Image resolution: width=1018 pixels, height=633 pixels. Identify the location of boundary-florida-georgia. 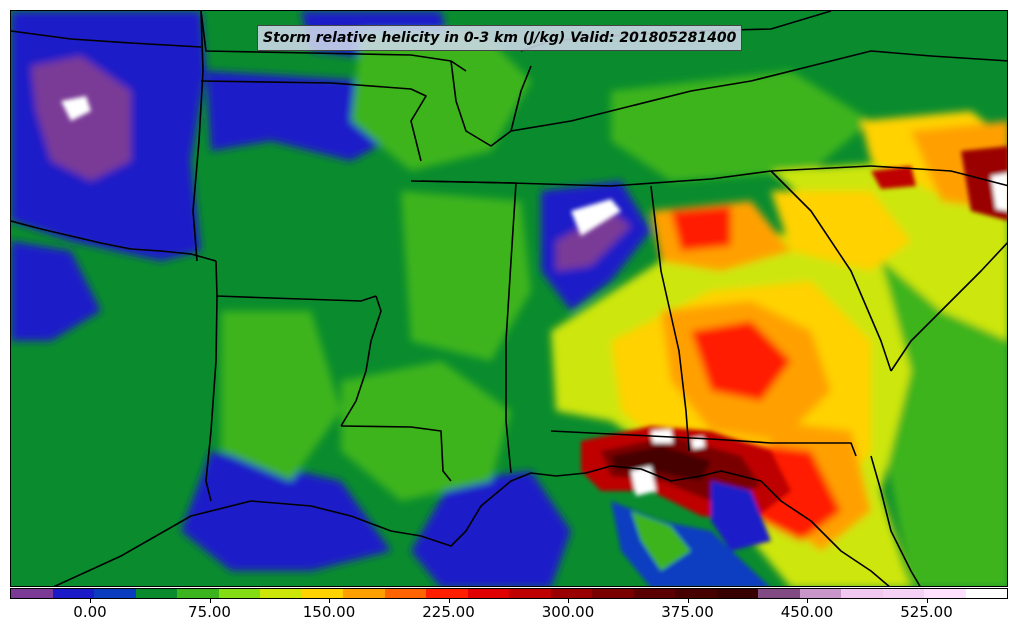
(703, 443).